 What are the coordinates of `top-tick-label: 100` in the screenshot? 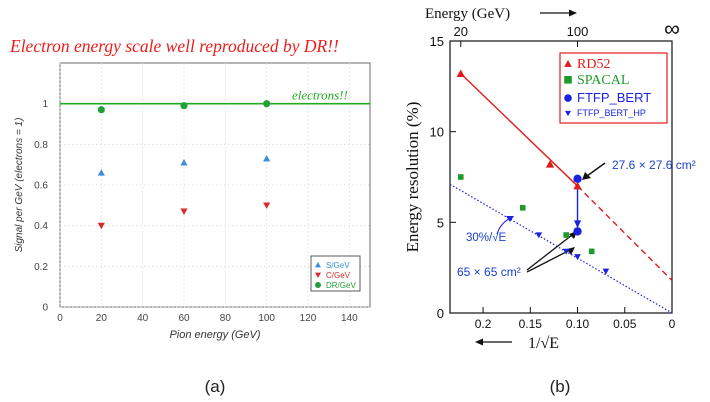 It's located at (578, 31).